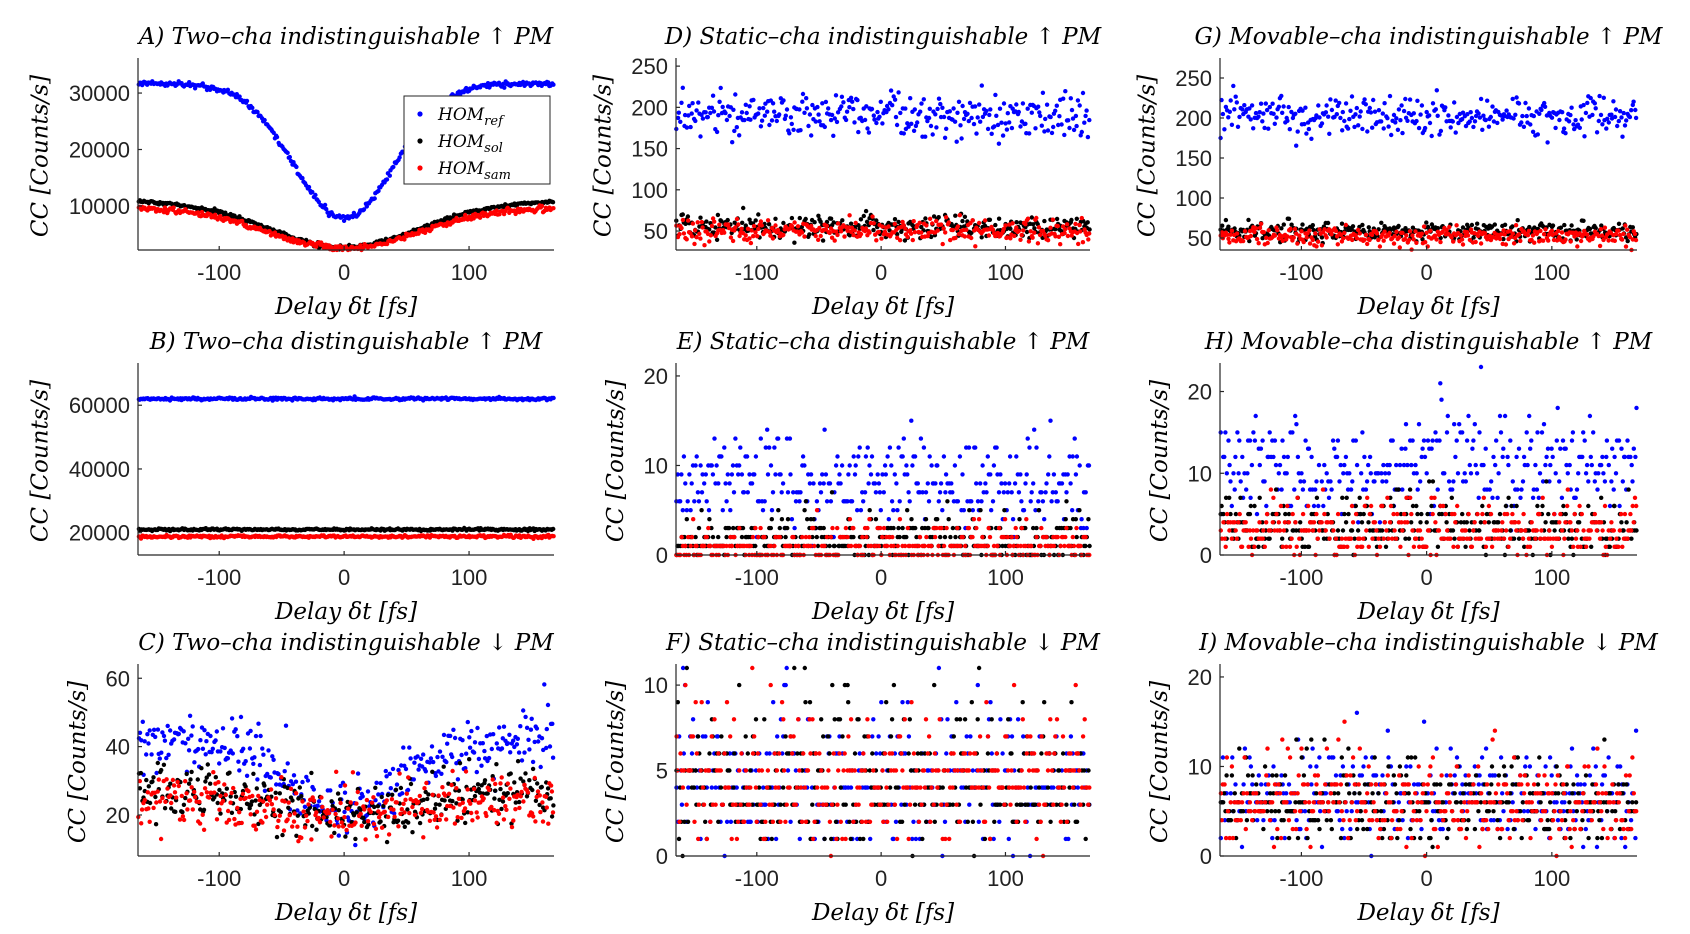  What do you see at coordinates (1551, 272) in the screenshot?
I see `x-tick-label: 100` at bounding box center [1551, 272].